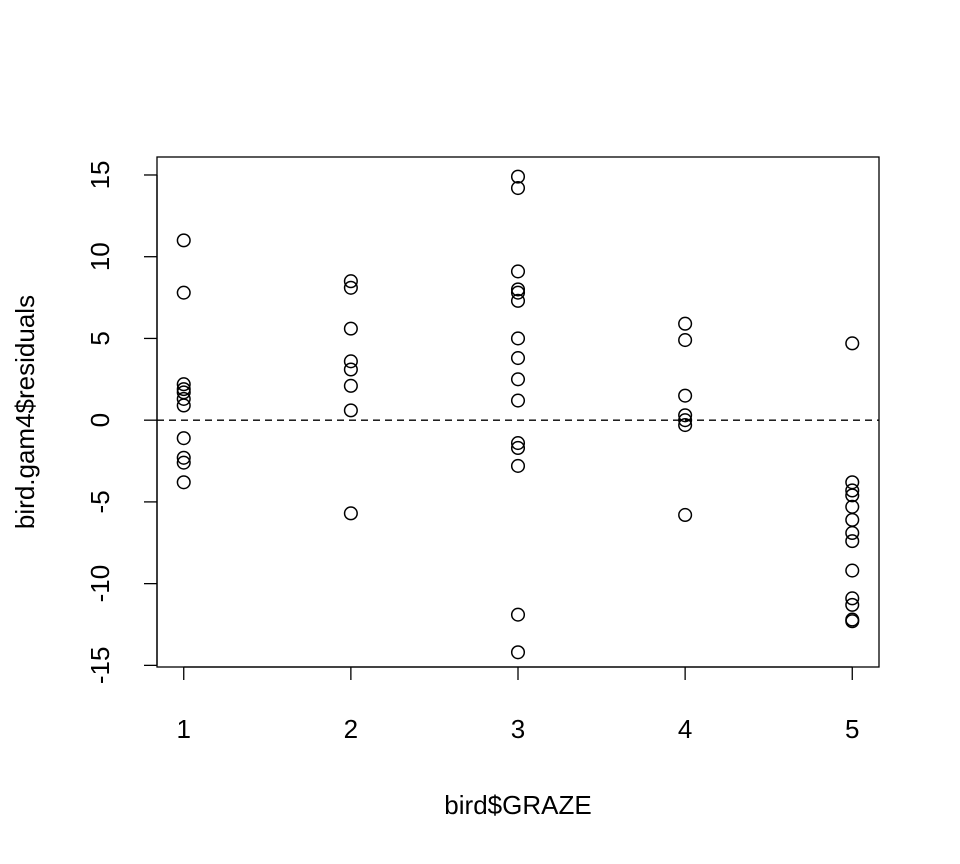 Image resolution: width=960 pixels, height=864 pixels. What do you see at coordinates (518, 705) in the screenshot?
I see `x-axis: 1 2 3 4 5` at bounding box center [518, 705].